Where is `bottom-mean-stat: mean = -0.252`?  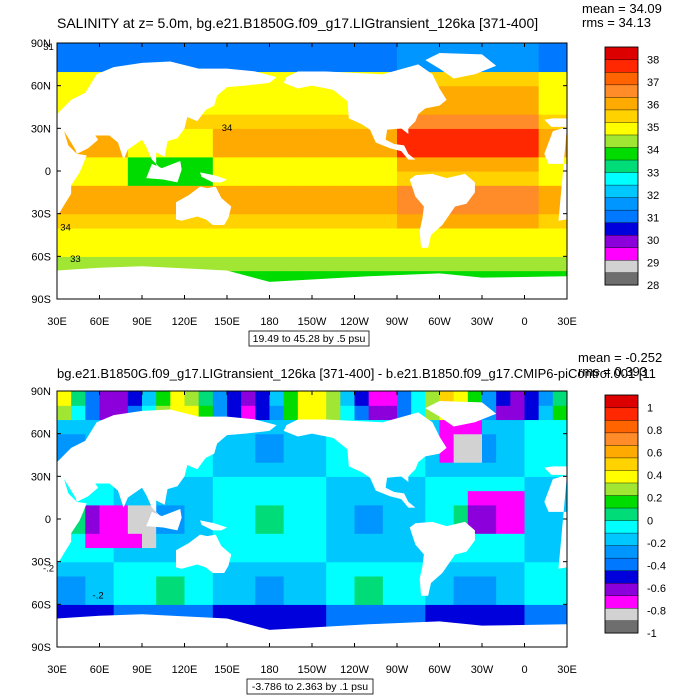
bottom-mean-stat: mean = -0.252 is located at coordinates (620, 357).